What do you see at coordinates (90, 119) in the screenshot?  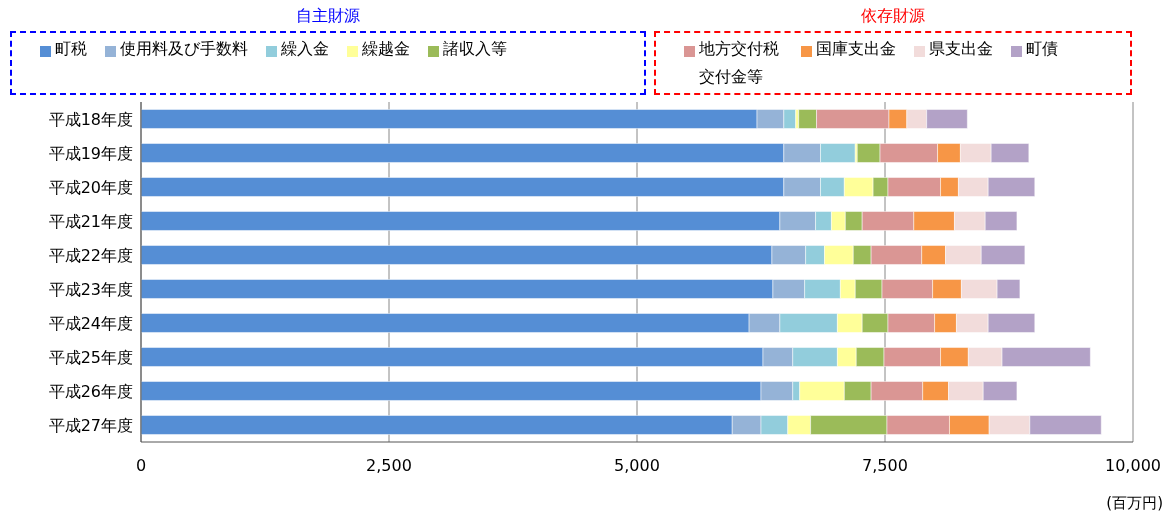 I see `y-tick-label: 平成18年度` at bounding box center [90, 119].